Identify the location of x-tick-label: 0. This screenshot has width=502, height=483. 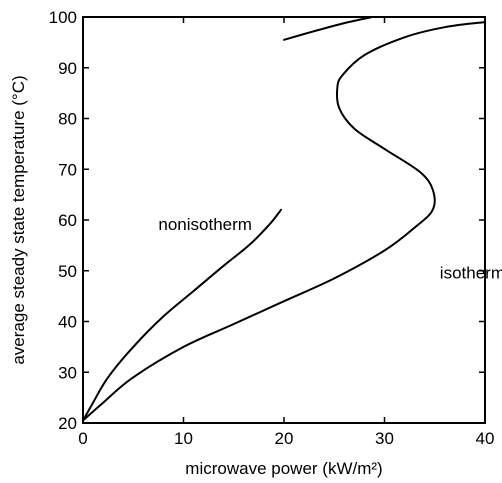
(82, 438).